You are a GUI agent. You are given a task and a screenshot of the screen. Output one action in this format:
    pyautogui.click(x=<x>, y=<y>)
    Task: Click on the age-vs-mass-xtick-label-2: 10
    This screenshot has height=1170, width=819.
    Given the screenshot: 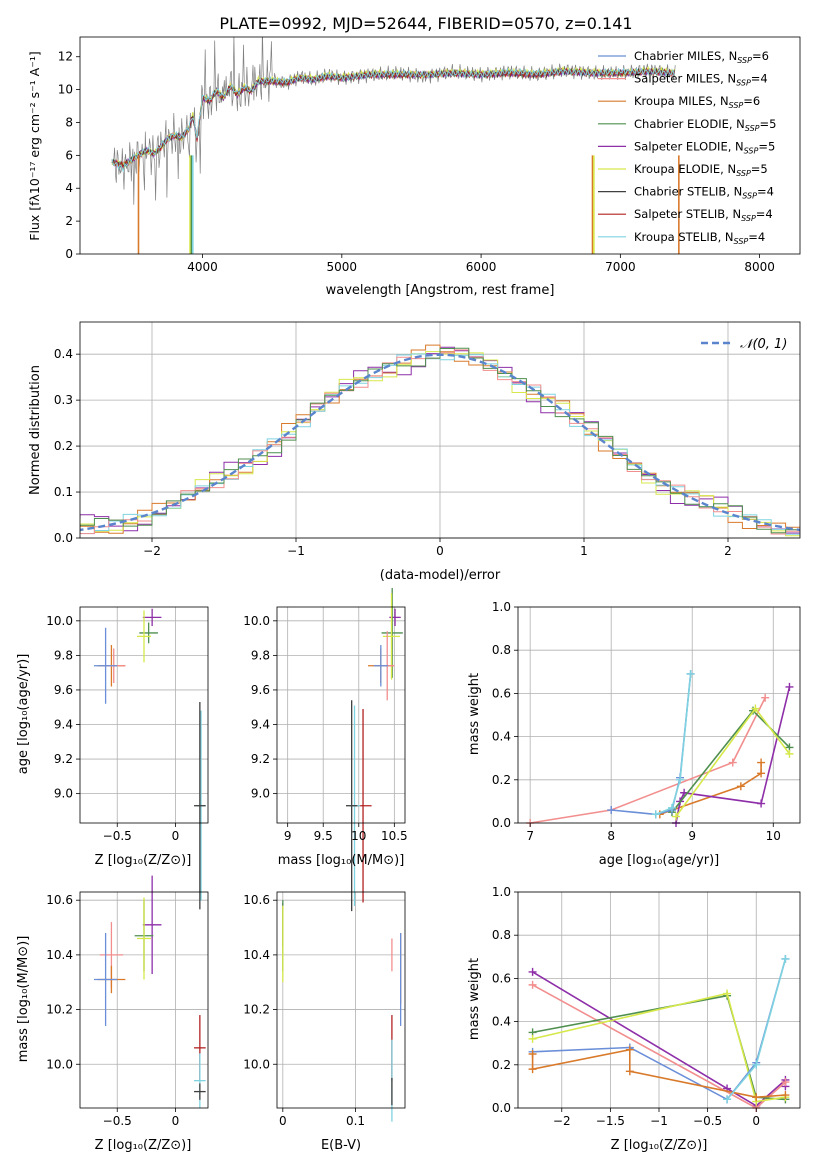 What is the action you would take?
    pyautogui.click(x=358, y=836)
    